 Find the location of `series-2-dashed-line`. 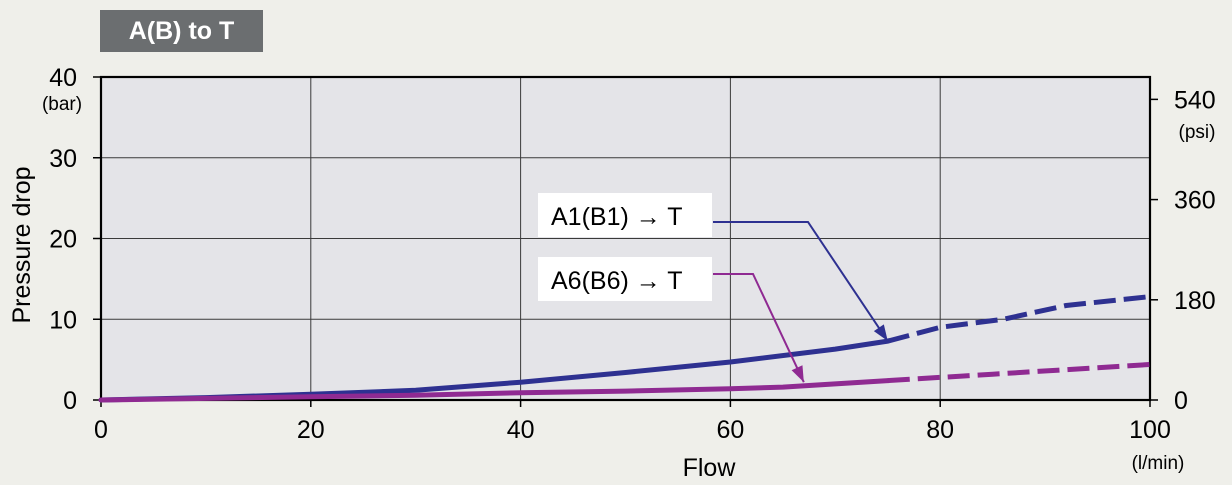

series-2-dashed-line is located at coordinates (1019, 373).